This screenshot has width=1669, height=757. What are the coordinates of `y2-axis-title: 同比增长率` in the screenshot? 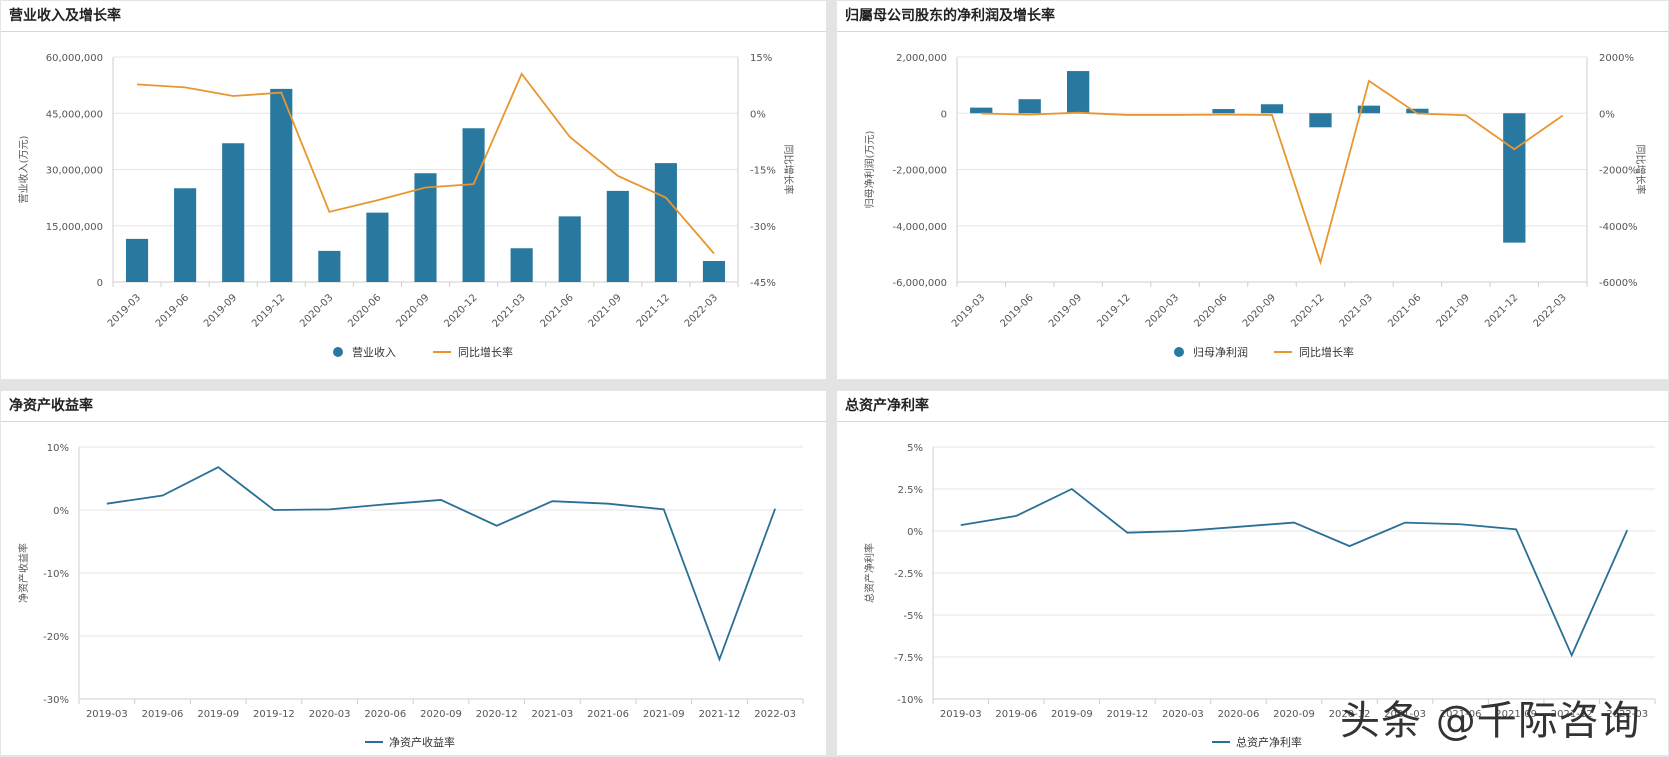 It's located at (788, 170).